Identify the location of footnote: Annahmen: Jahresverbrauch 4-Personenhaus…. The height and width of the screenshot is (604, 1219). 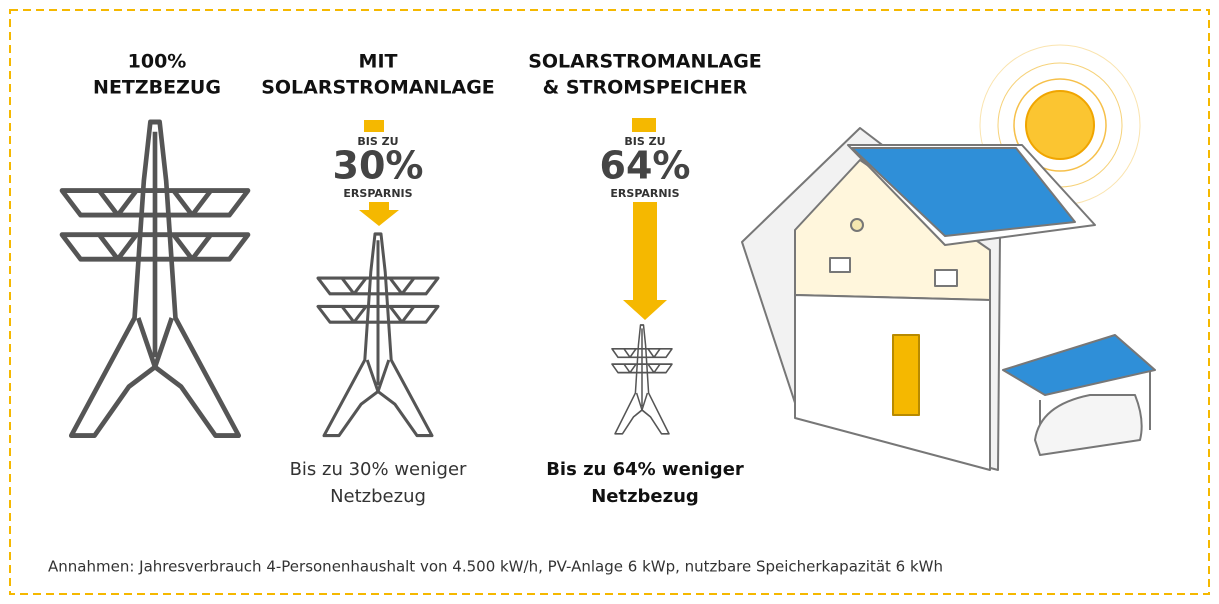
(495, 567).